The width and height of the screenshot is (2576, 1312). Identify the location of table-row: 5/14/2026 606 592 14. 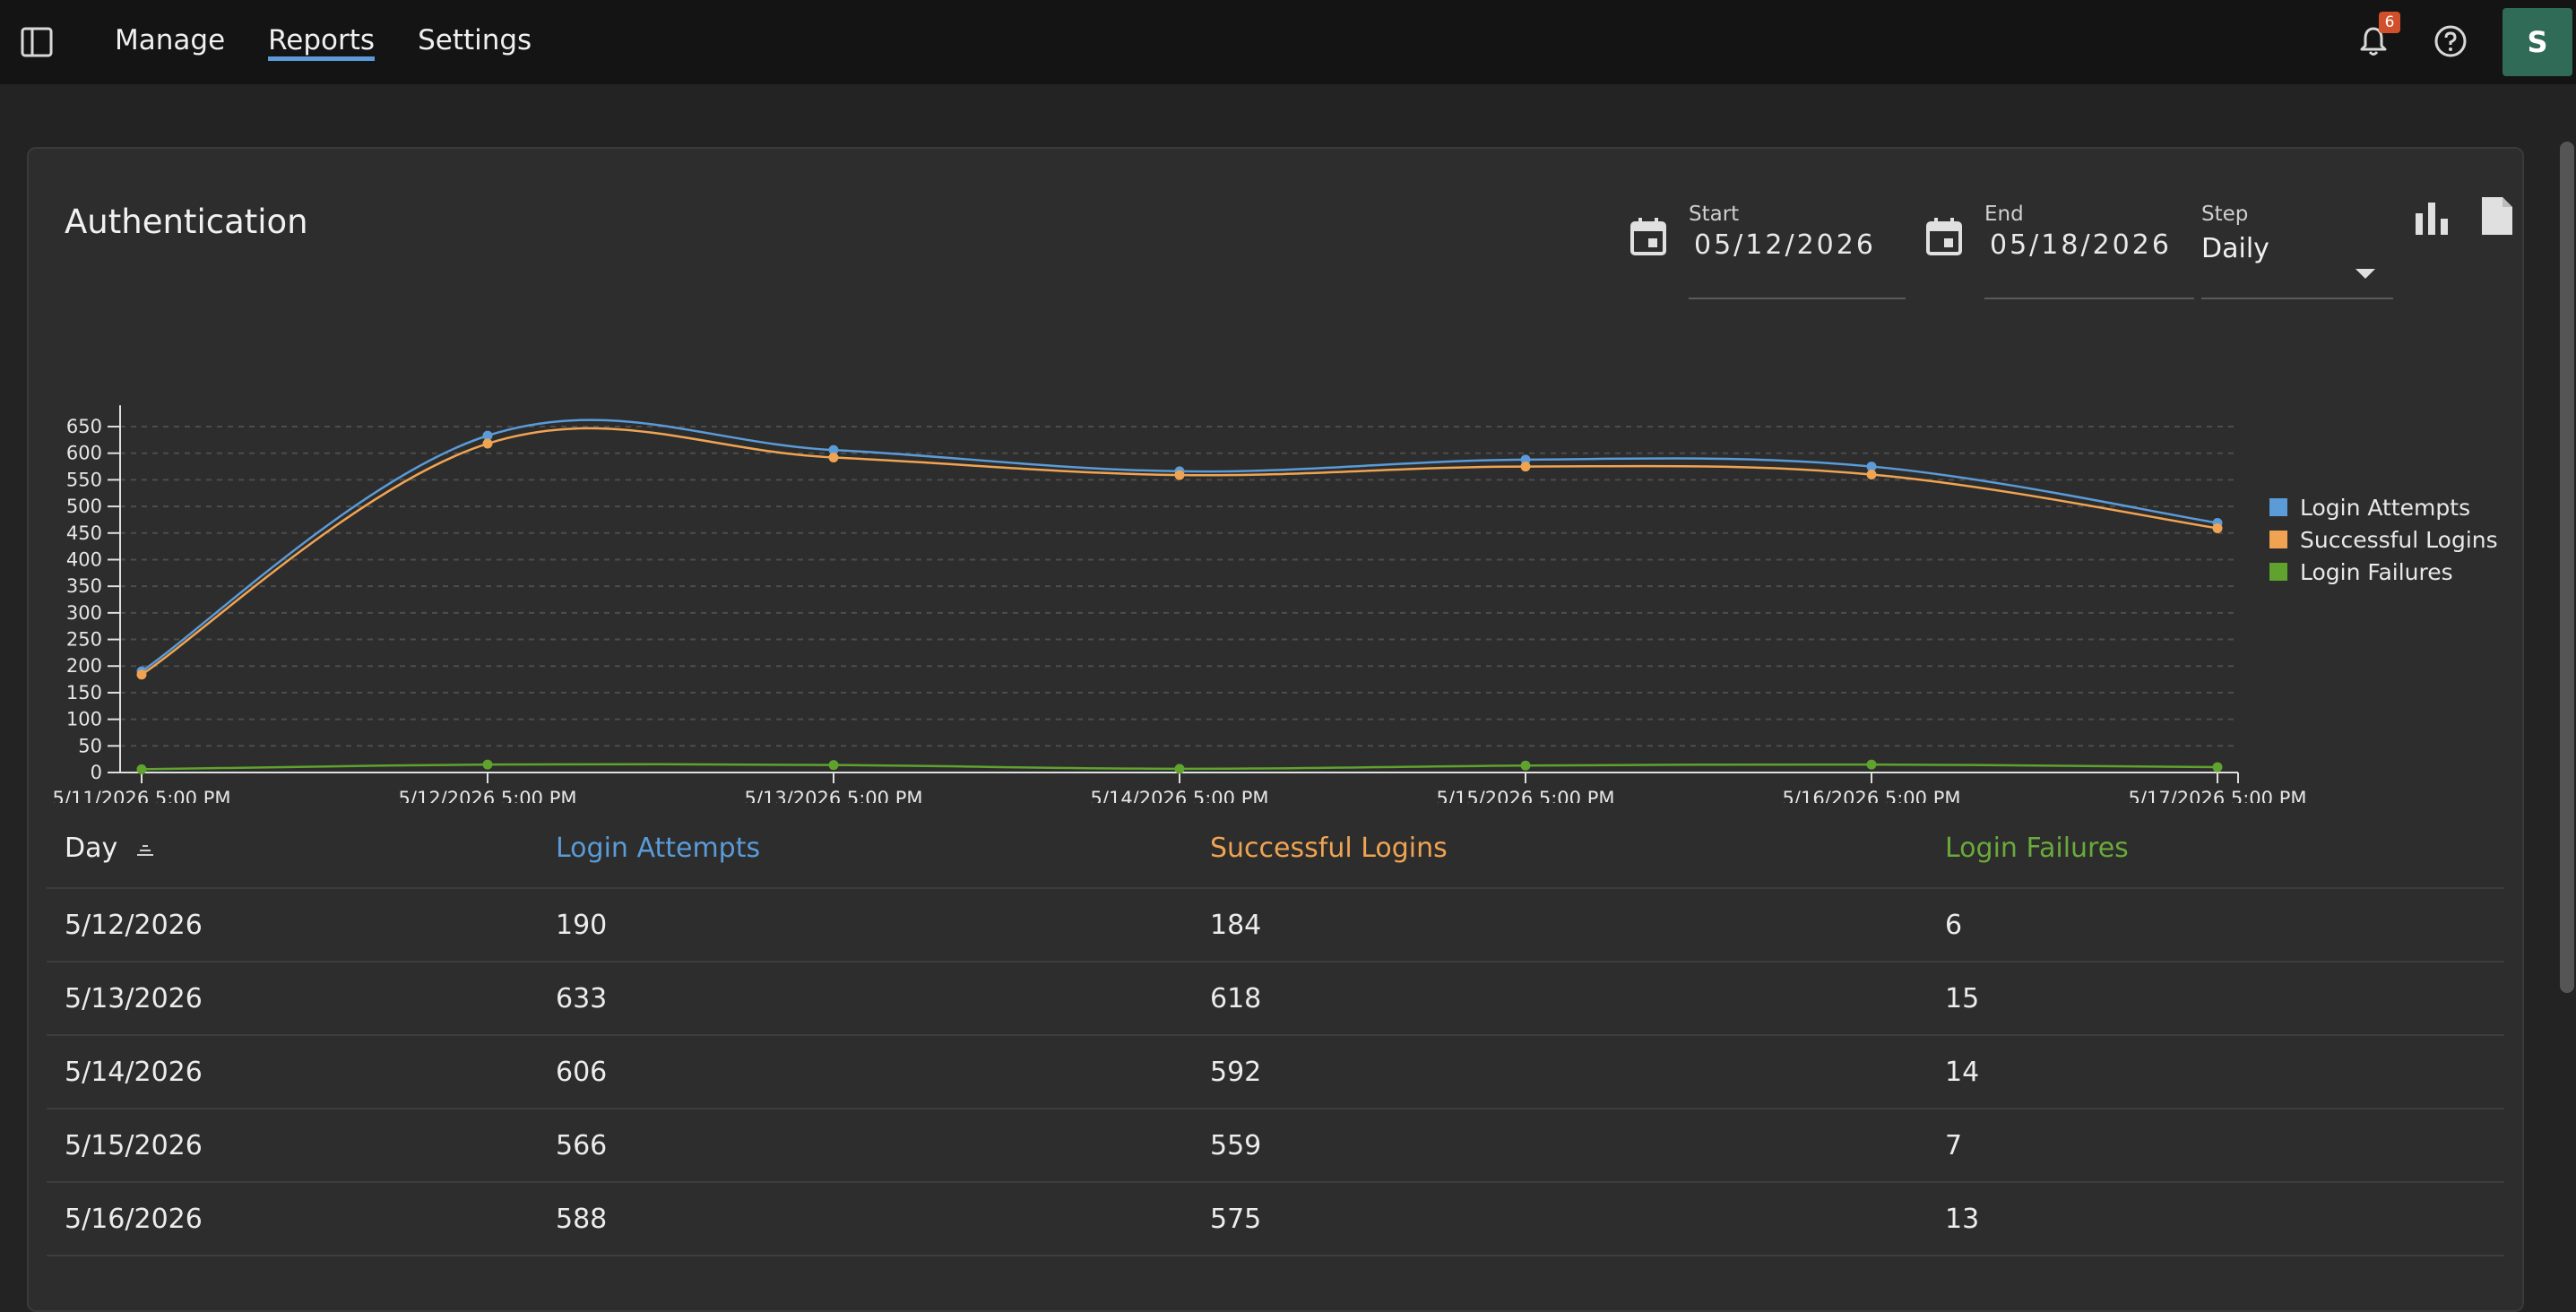
(1275, 1072).